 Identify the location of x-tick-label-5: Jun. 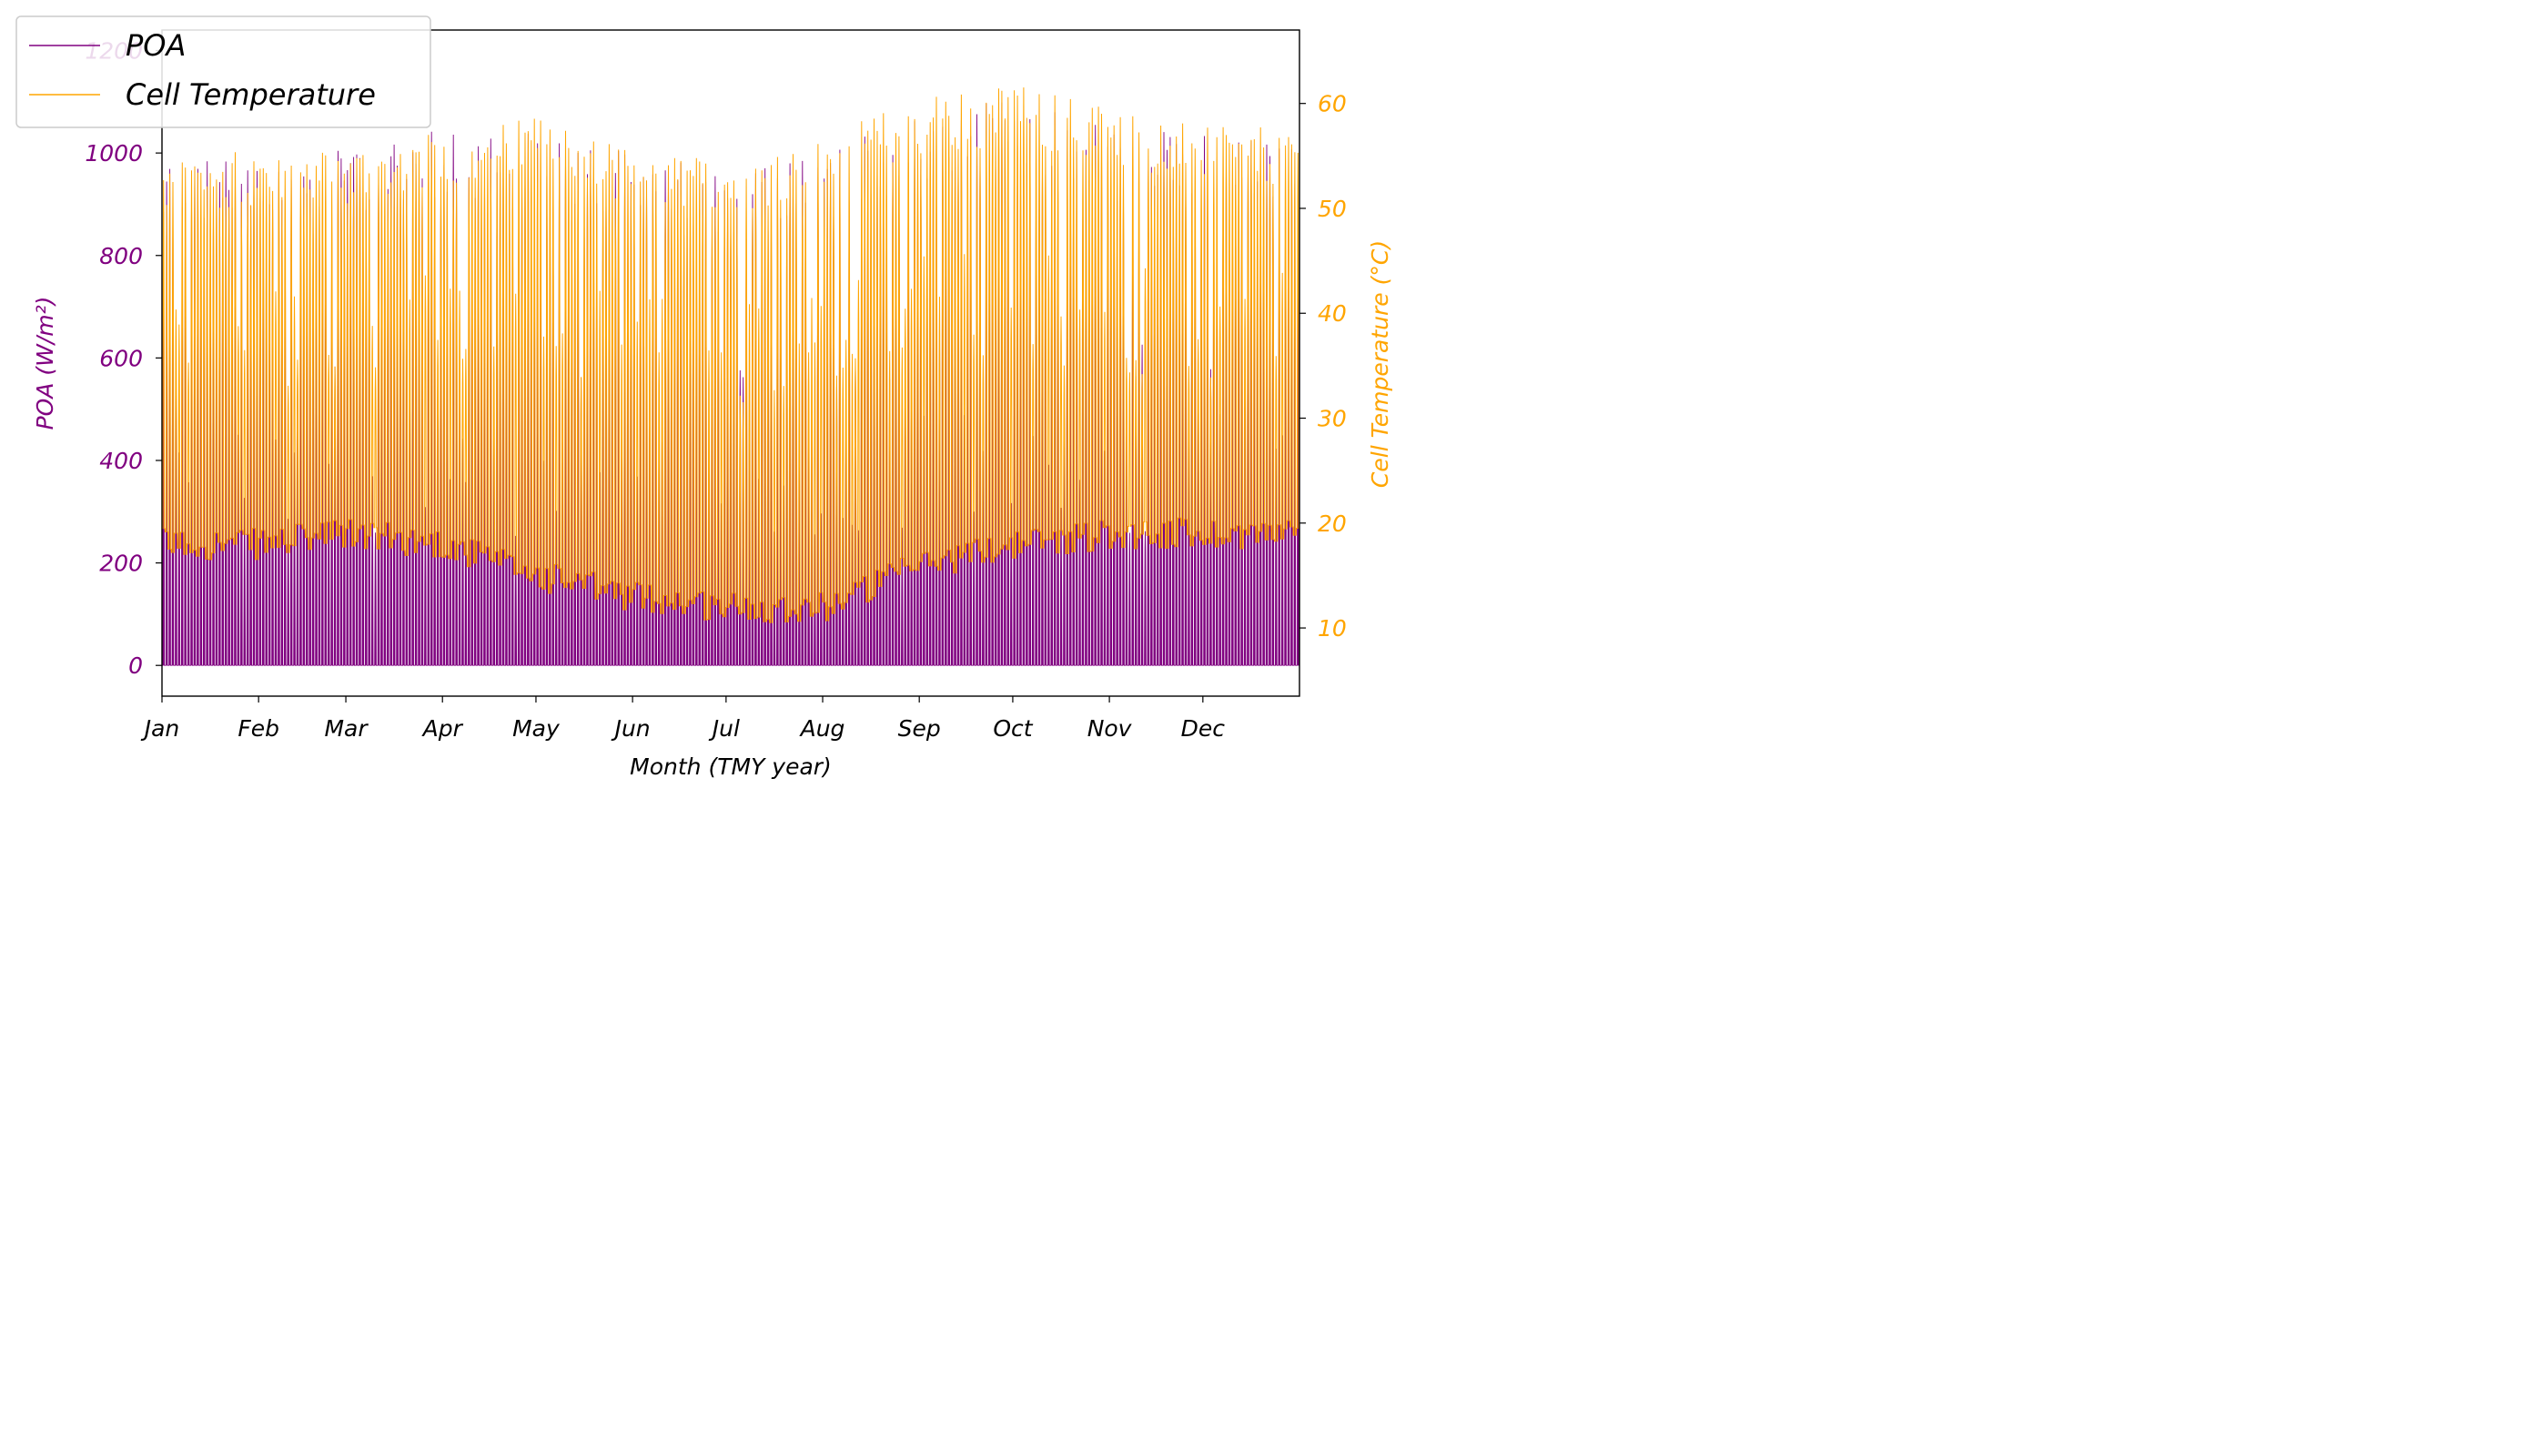
(631, 729).